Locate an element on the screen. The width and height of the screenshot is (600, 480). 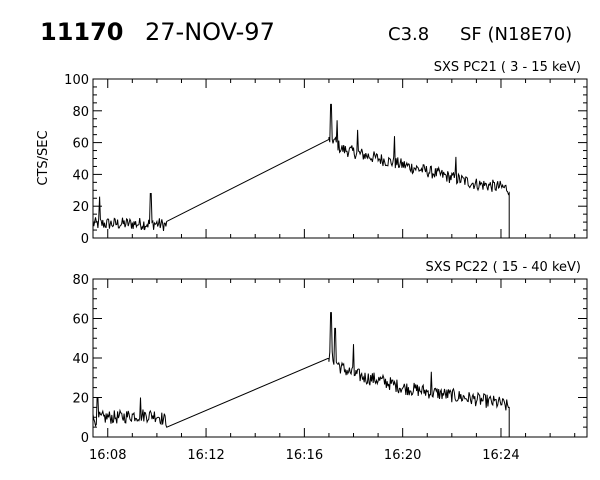
panel-pc22-title: SXS PC22 ( 15 - 40 keV) is located at coordinates (503, 267).